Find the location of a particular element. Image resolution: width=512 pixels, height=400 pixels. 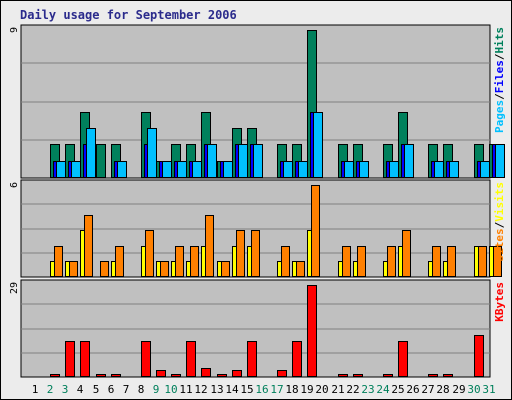

day-label-20: 20 is located at coordinates (321, 389).